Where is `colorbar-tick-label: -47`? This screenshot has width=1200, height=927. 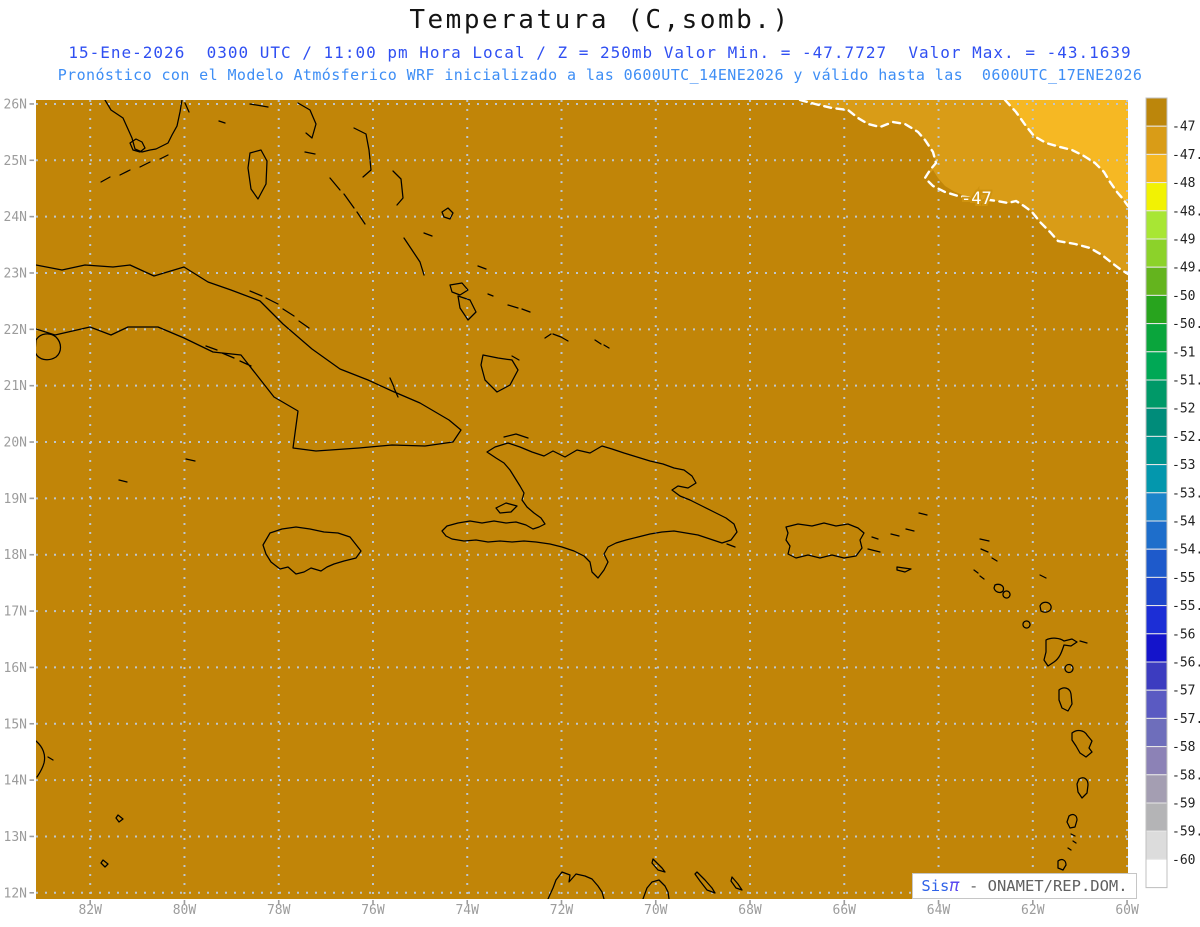 colorbar-tick-label: -47 is located at coordinates (1183, 127).